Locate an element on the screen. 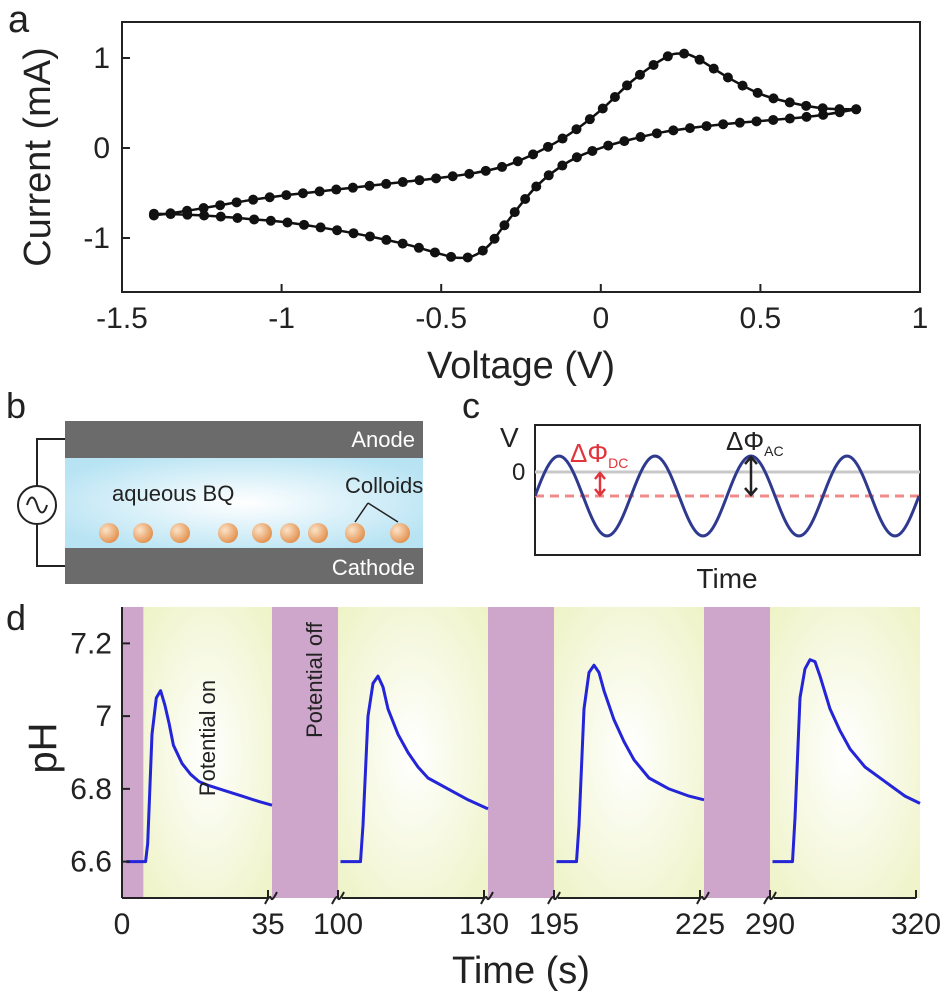 This screenshot has height=993, width=950. x-tick-label: 195 is located at coordinates (554, 924).